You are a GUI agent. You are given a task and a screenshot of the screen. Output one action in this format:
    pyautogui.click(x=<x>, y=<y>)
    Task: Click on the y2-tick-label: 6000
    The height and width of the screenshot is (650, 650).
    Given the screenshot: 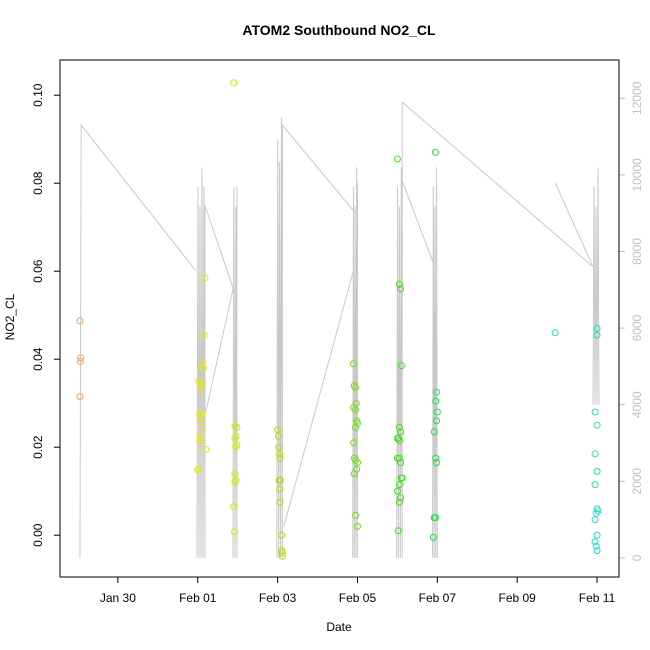 What is the action you would take?
    pyautogui.click(x=637, y=327)
    